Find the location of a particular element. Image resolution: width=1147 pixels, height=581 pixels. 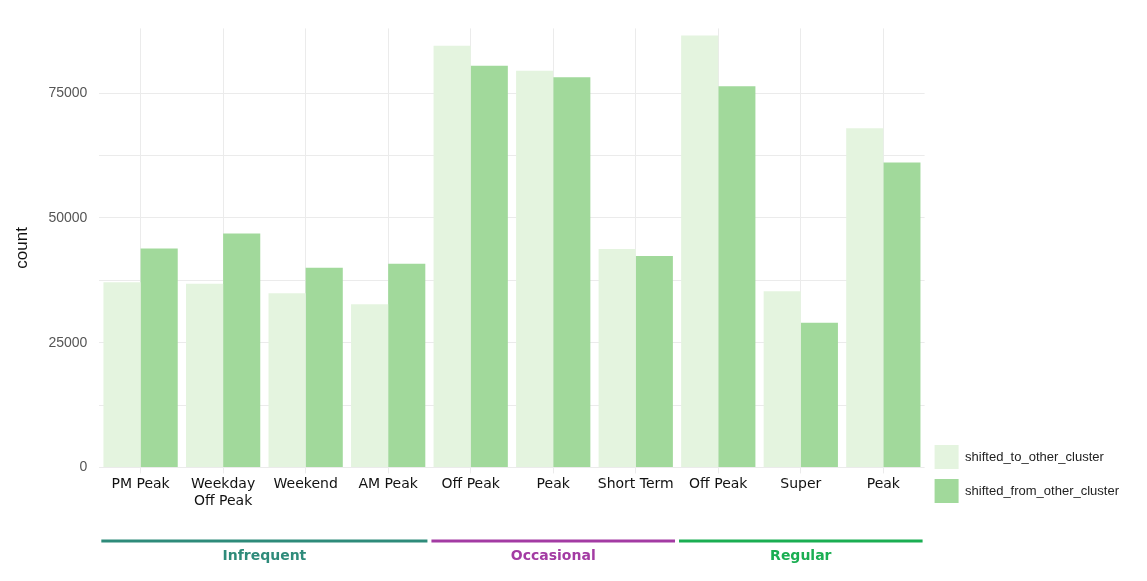

y-tick-label: 50000 is located at coordinates (68, 216).